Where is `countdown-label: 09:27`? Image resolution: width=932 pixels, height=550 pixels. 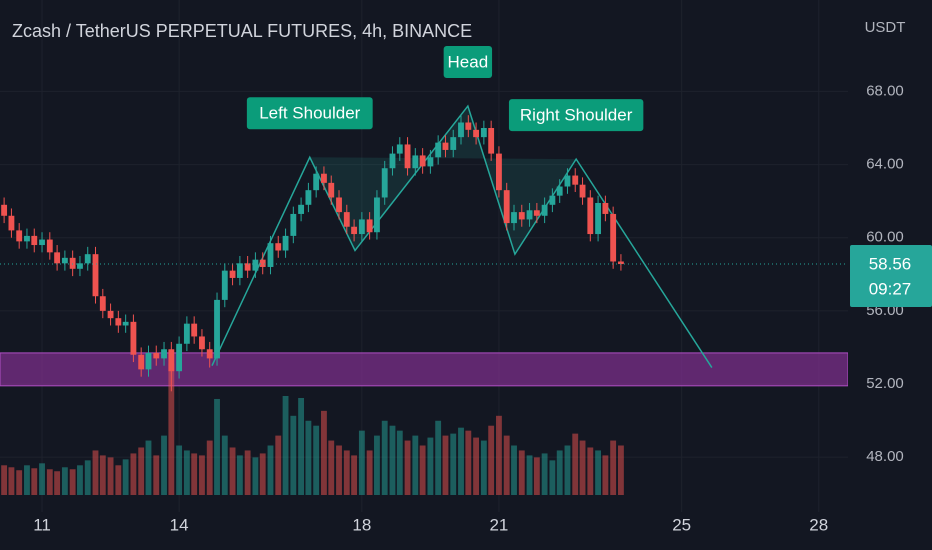
countdown-label: 09:27 is located at coordinates (890, 289).